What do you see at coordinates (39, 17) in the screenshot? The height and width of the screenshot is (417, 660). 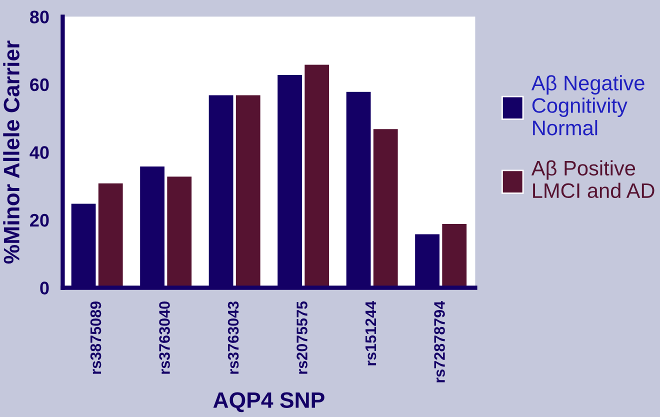 I see `y-tick-label: 80` at bounding box center [39, 17].